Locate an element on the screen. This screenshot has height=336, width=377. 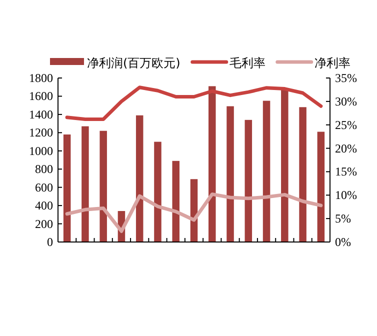
y-tick-label: 1200 is located at coordinates (41, 133).